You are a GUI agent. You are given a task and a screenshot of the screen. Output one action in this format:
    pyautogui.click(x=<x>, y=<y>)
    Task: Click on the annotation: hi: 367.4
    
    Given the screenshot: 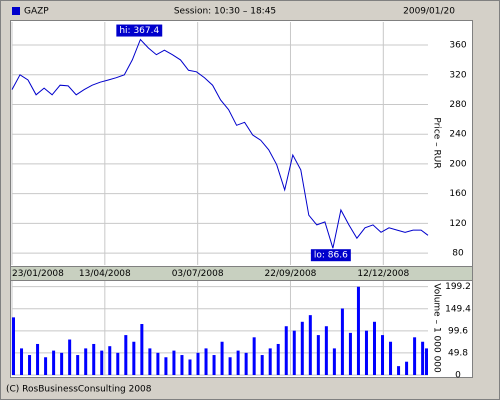 What is the action you would take?
    pyautogui.click(x=139, y=31)
    